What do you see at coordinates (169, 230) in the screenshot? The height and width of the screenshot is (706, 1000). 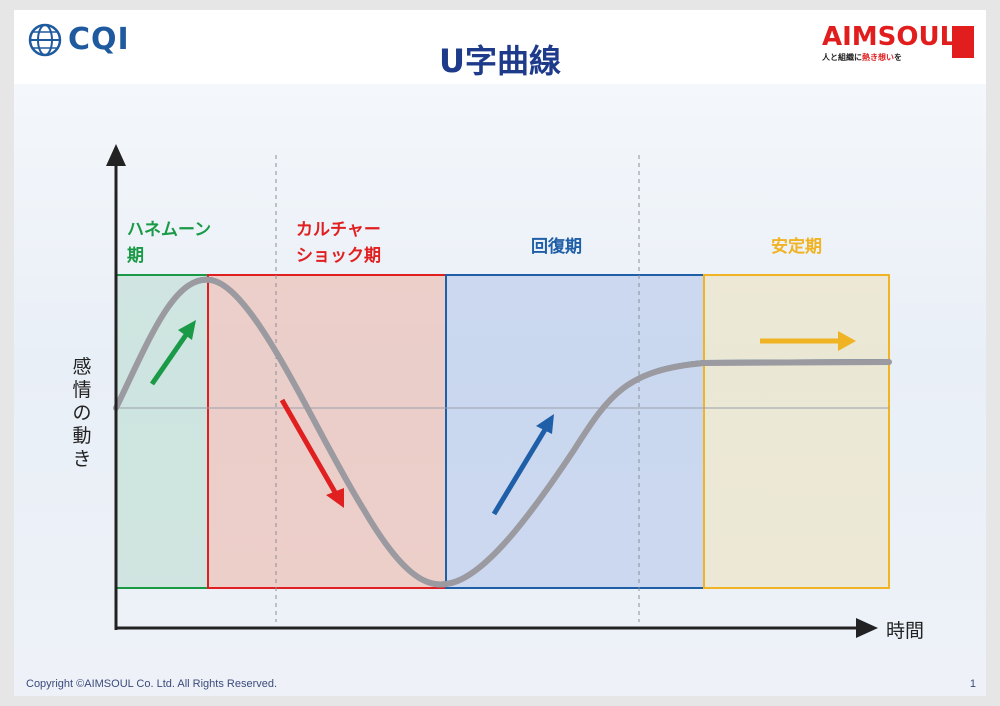 I see `honeymoon-label-line1: ハネムーン` at bounding box center [169, 230].